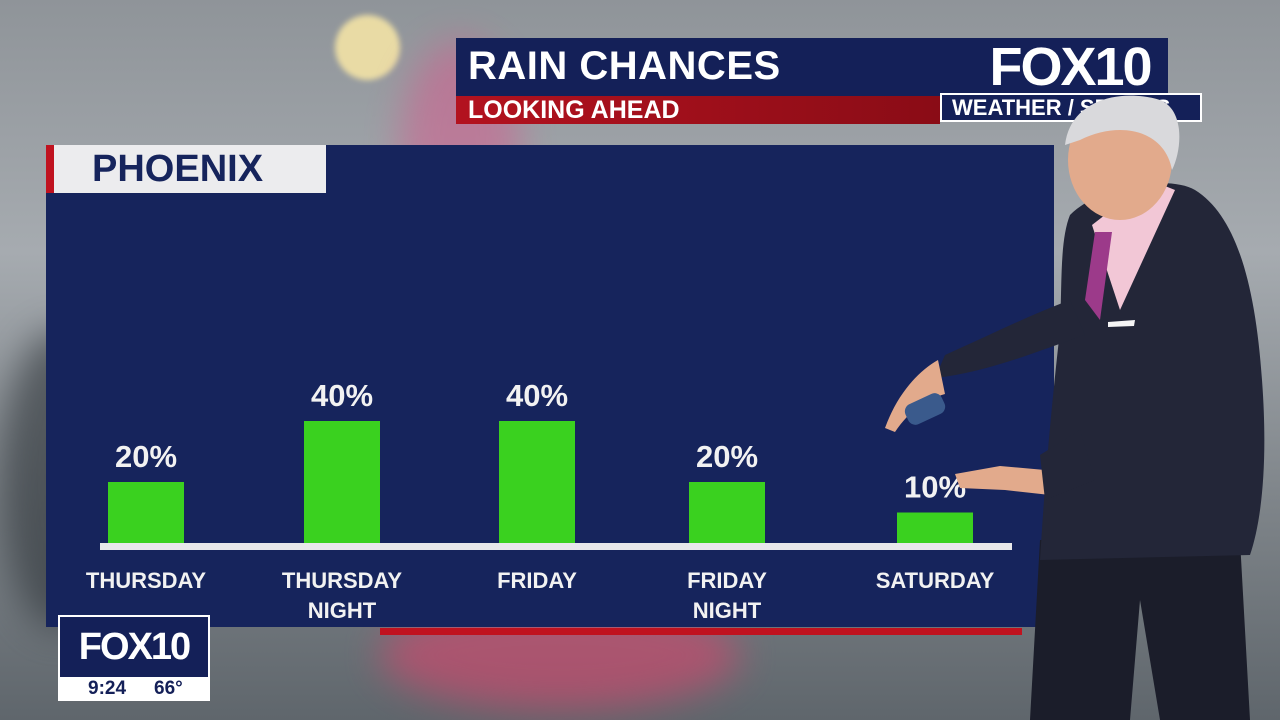 Image resolution: width=1280 pixels, height=720 pixels. Describe the element at coordinates (935, 580) in the screenshot. I see `category-label: SATURDAY` at that location.